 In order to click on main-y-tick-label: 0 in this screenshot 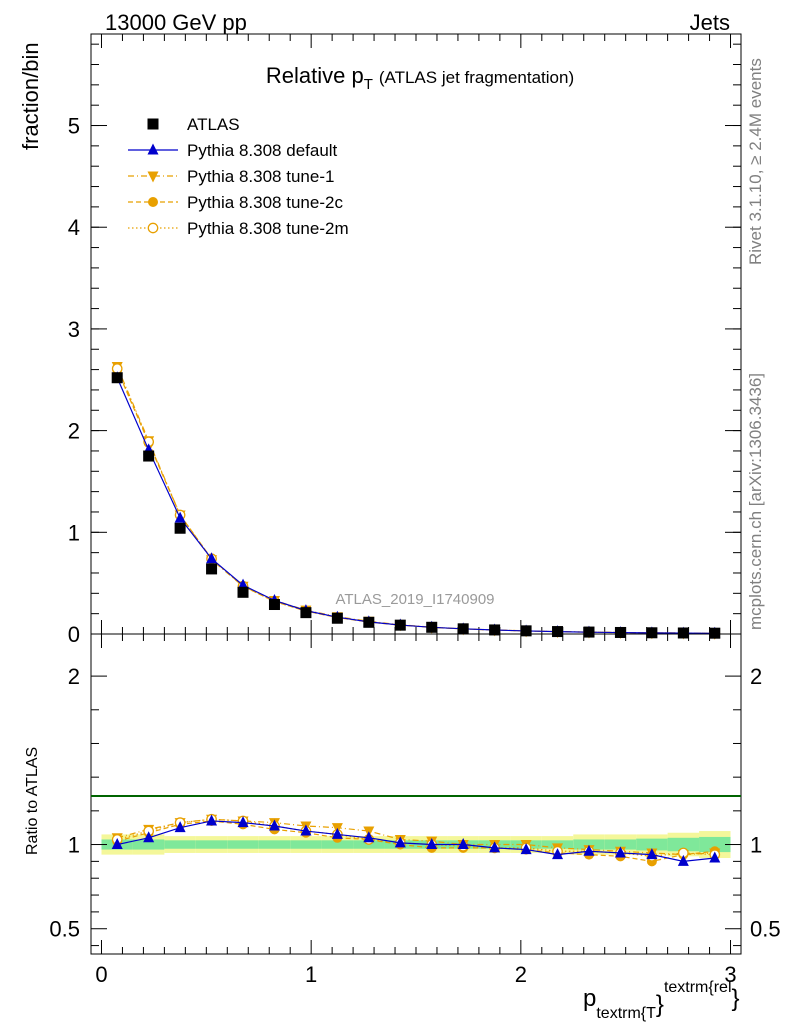, I will do `click(74, 634)`.